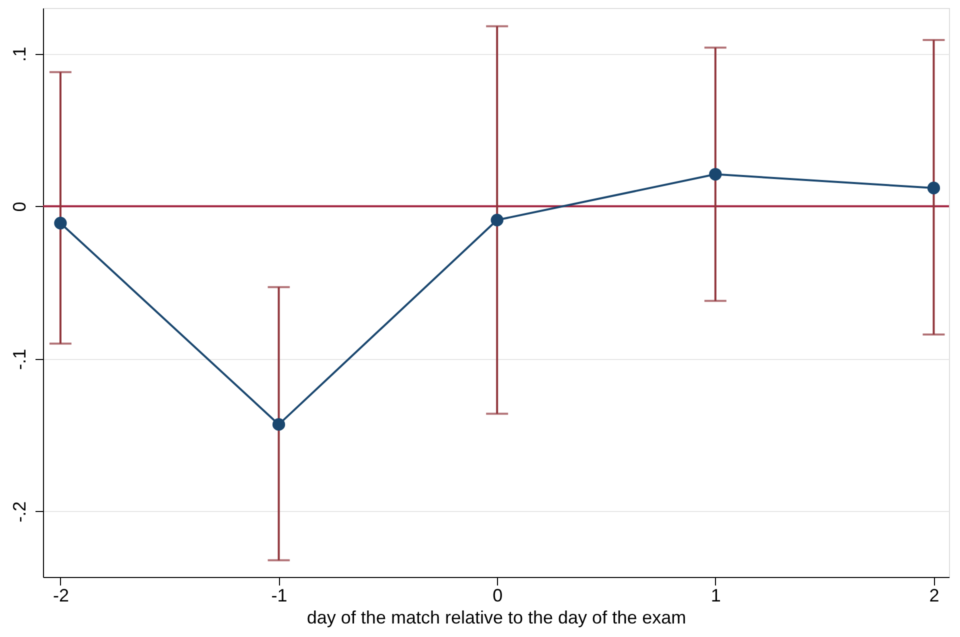 The height and width of the screenshot is (637, 960). What do you see at coordinates (279, 596) in the screenshot?
I see `x-tick-label: -1` at bounding box center [279, 596].